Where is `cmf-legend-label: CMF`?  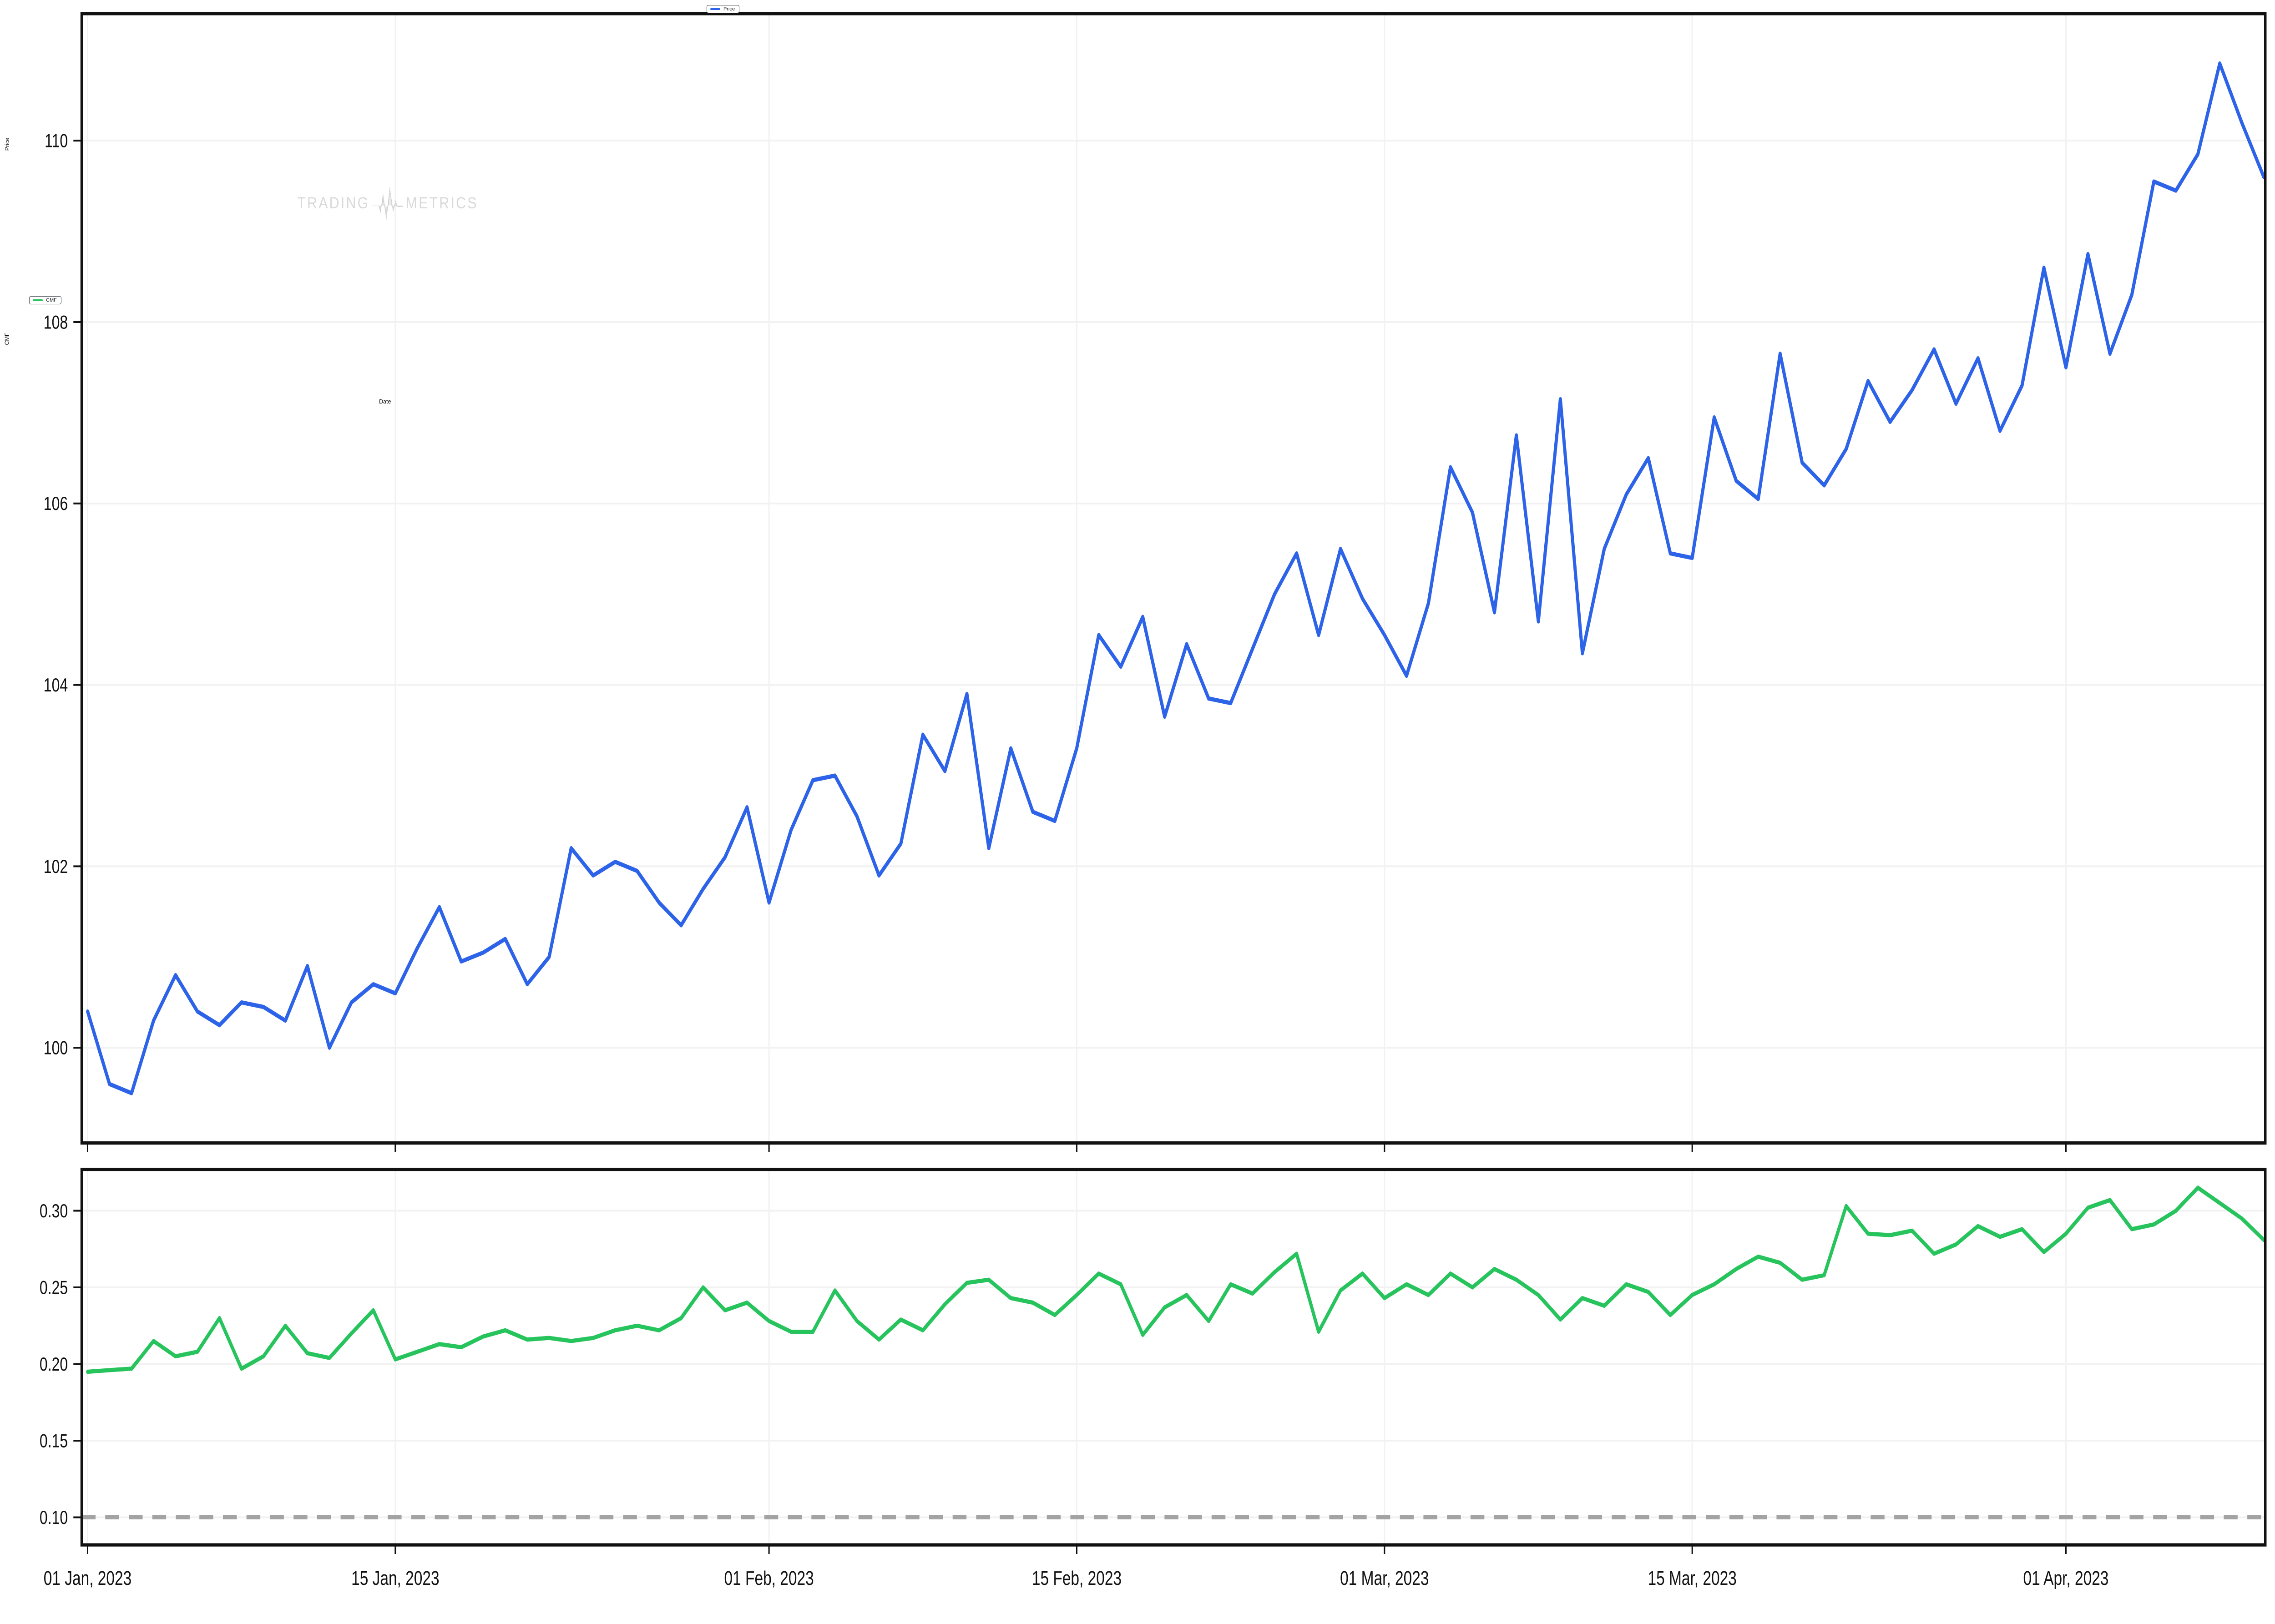 cmf-legend-label: CMF is located at coordinates (52, 300).